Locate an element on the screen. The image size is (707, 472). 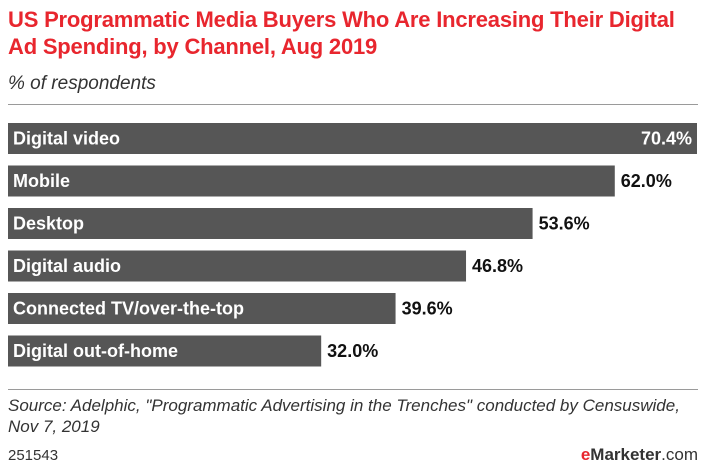
value-label-0: 70.4% is located at coordinates (666, 139).